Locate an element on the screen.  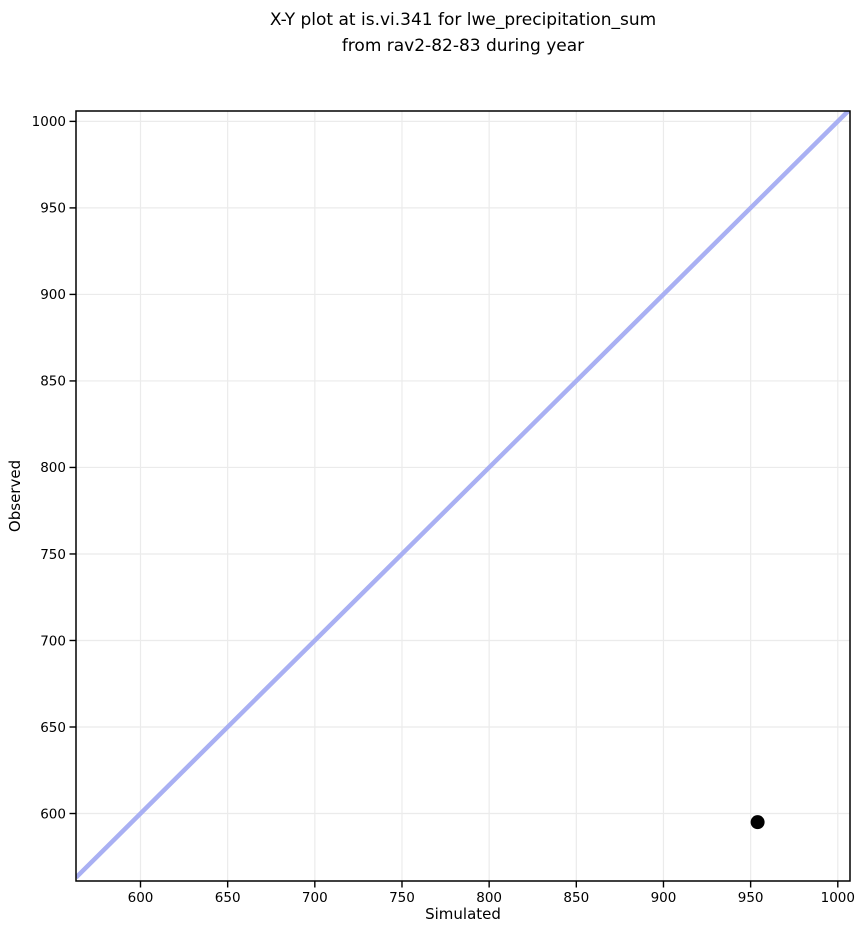
y-tick-label: 900 is located at coordinates (53, 295).